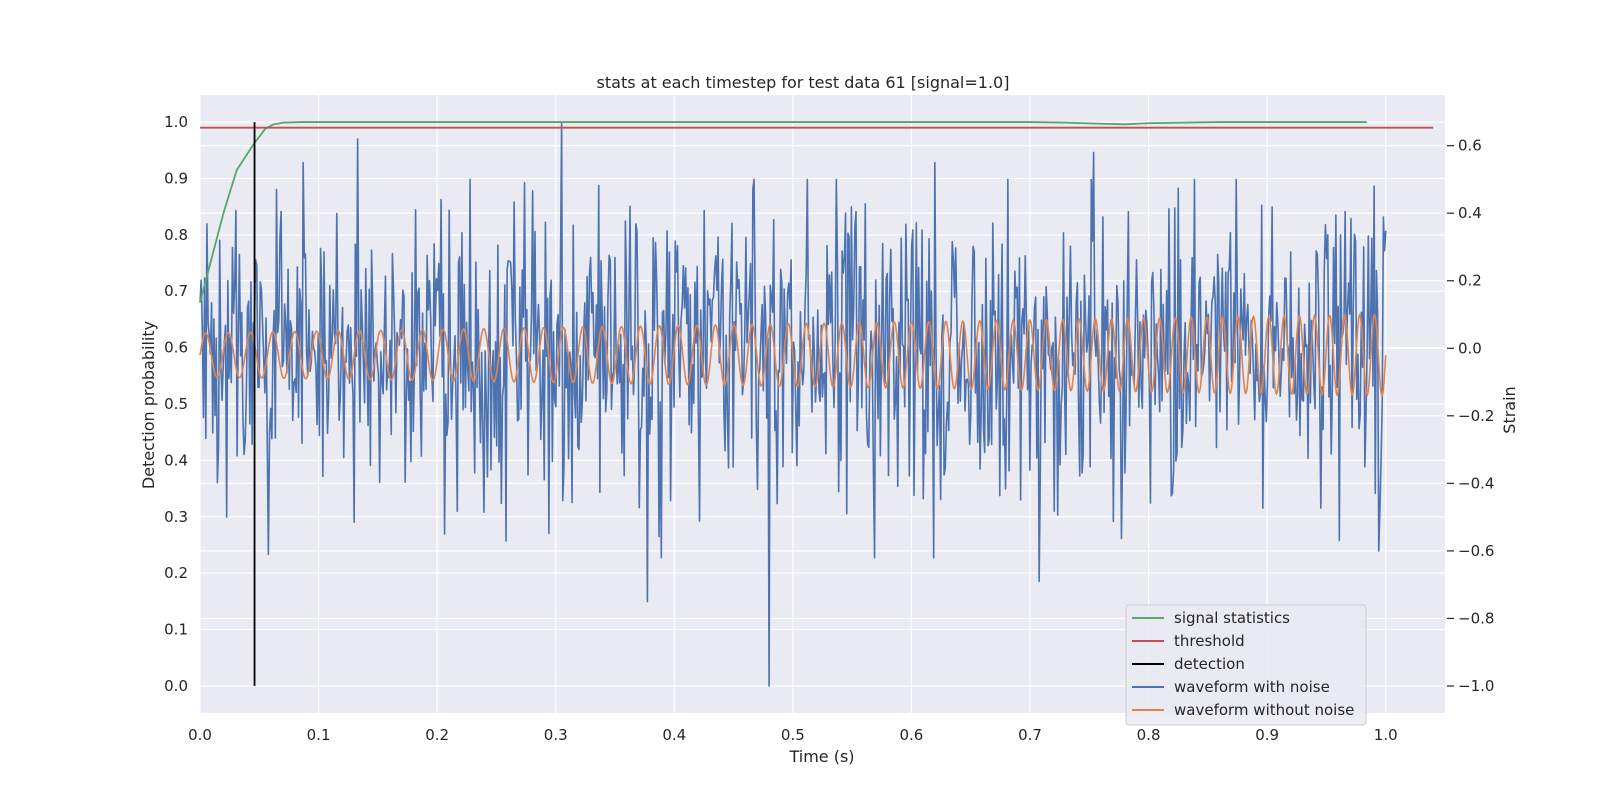 The width and height of the screenshot is (1600, 804). What do you see at coordinates (176, 686) in the screenshot?
I see `y-left-tick-label: 0.0` at bounding box center [176, 686].